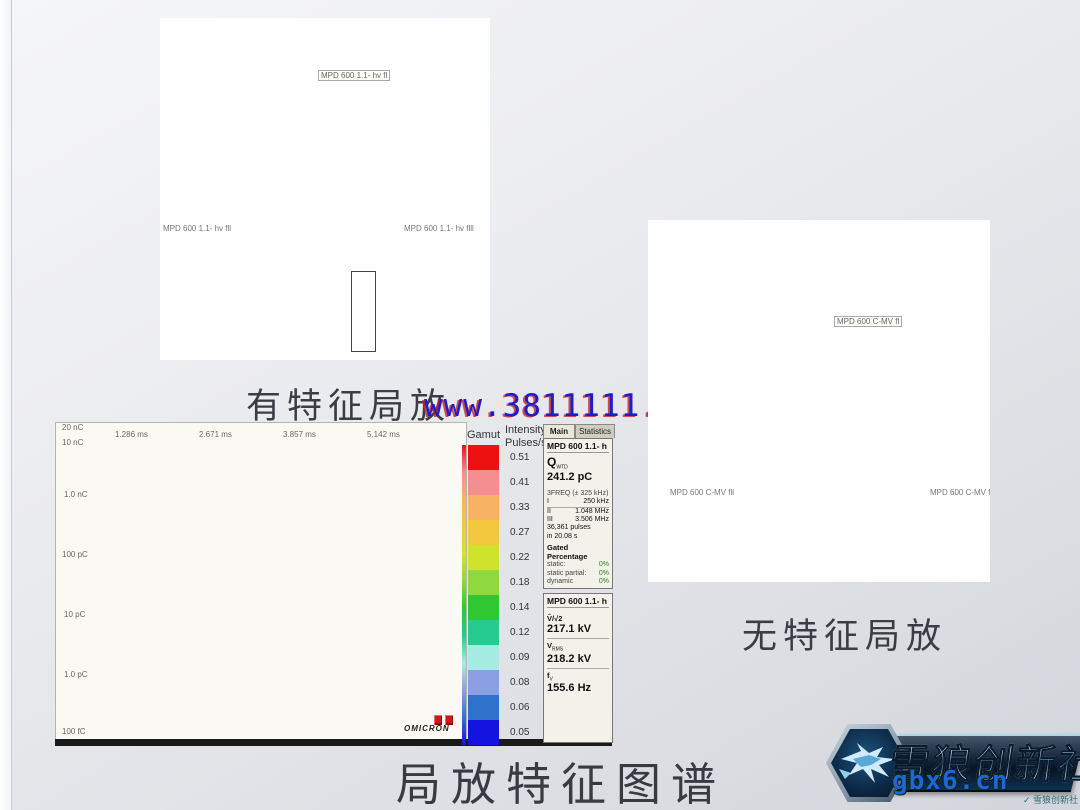 Image resolution: width=1080 pixels, height=810 pixels. Describe the element at coordinates (299, 434) in the screenshot. I see `time-tick-3: 3.857 ms` at that location.